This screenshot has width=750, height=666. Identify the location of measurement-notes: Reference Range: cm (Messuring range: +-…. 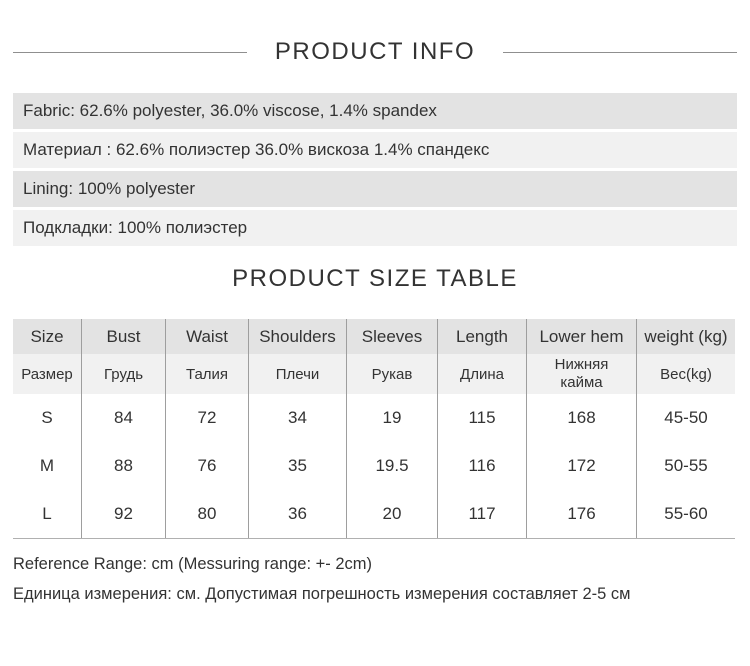
(375, 579).